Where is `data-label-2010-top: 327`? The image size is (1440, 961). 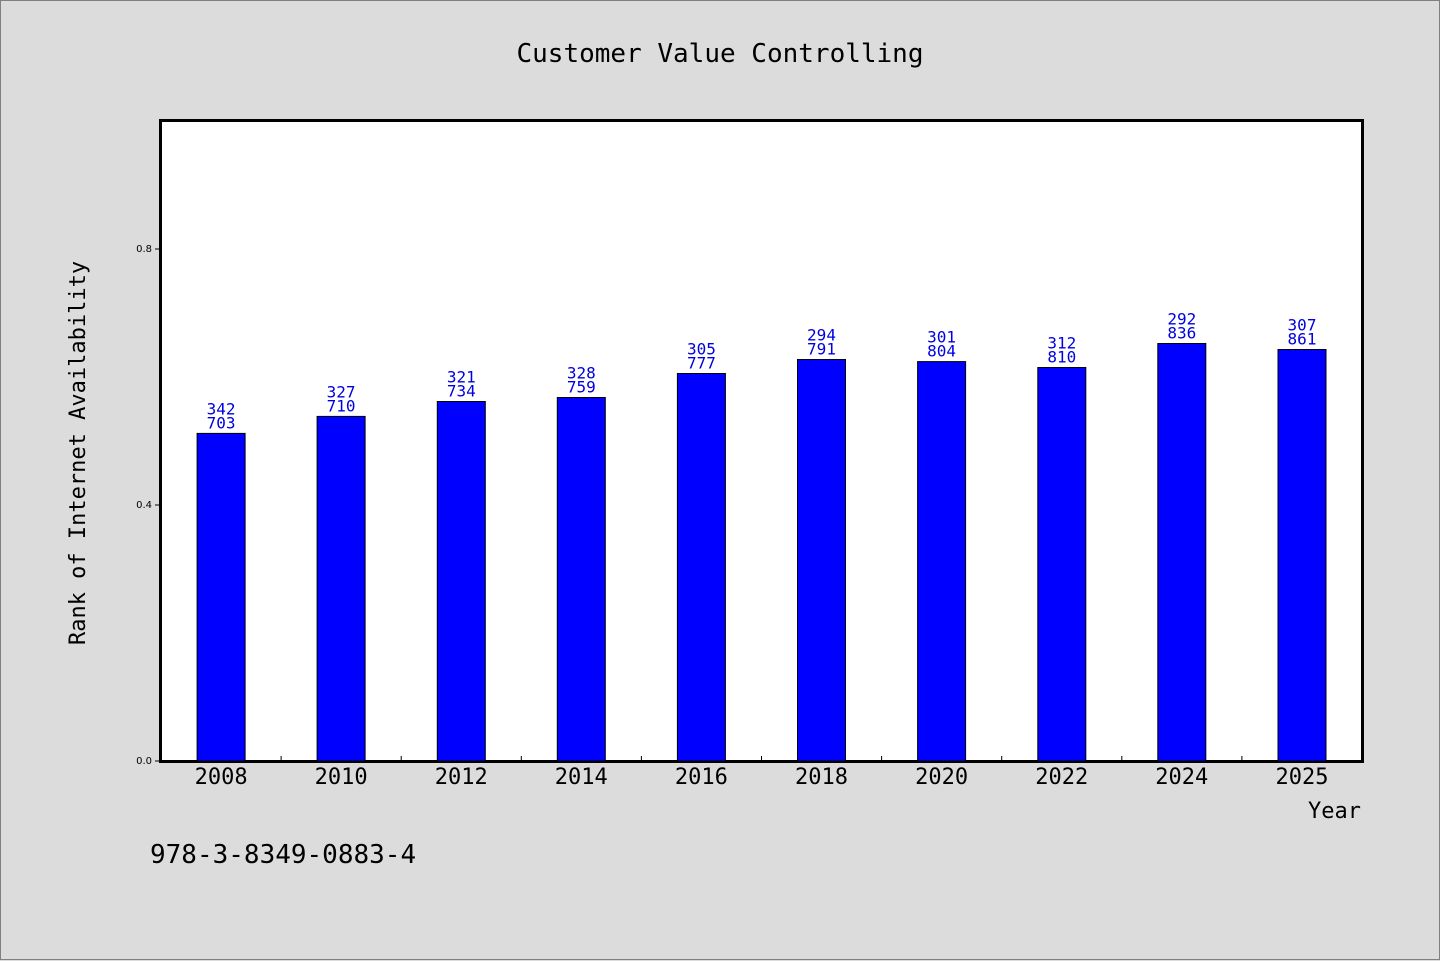
data-label-2010-top: 327 is located at coordinates (341, 391).